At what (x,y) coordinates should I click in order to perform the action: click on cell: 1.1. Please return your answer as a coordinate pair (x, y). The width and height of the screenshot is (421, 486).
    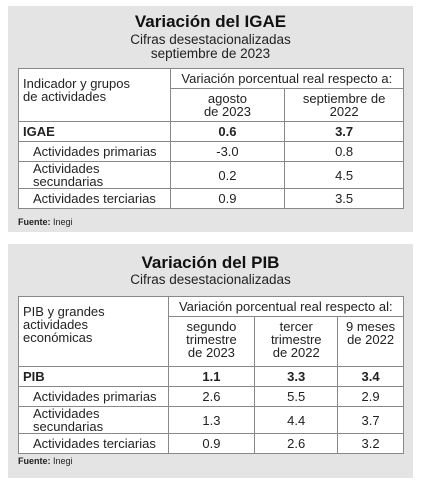
    Looking at the image, I should click on (211, 376).